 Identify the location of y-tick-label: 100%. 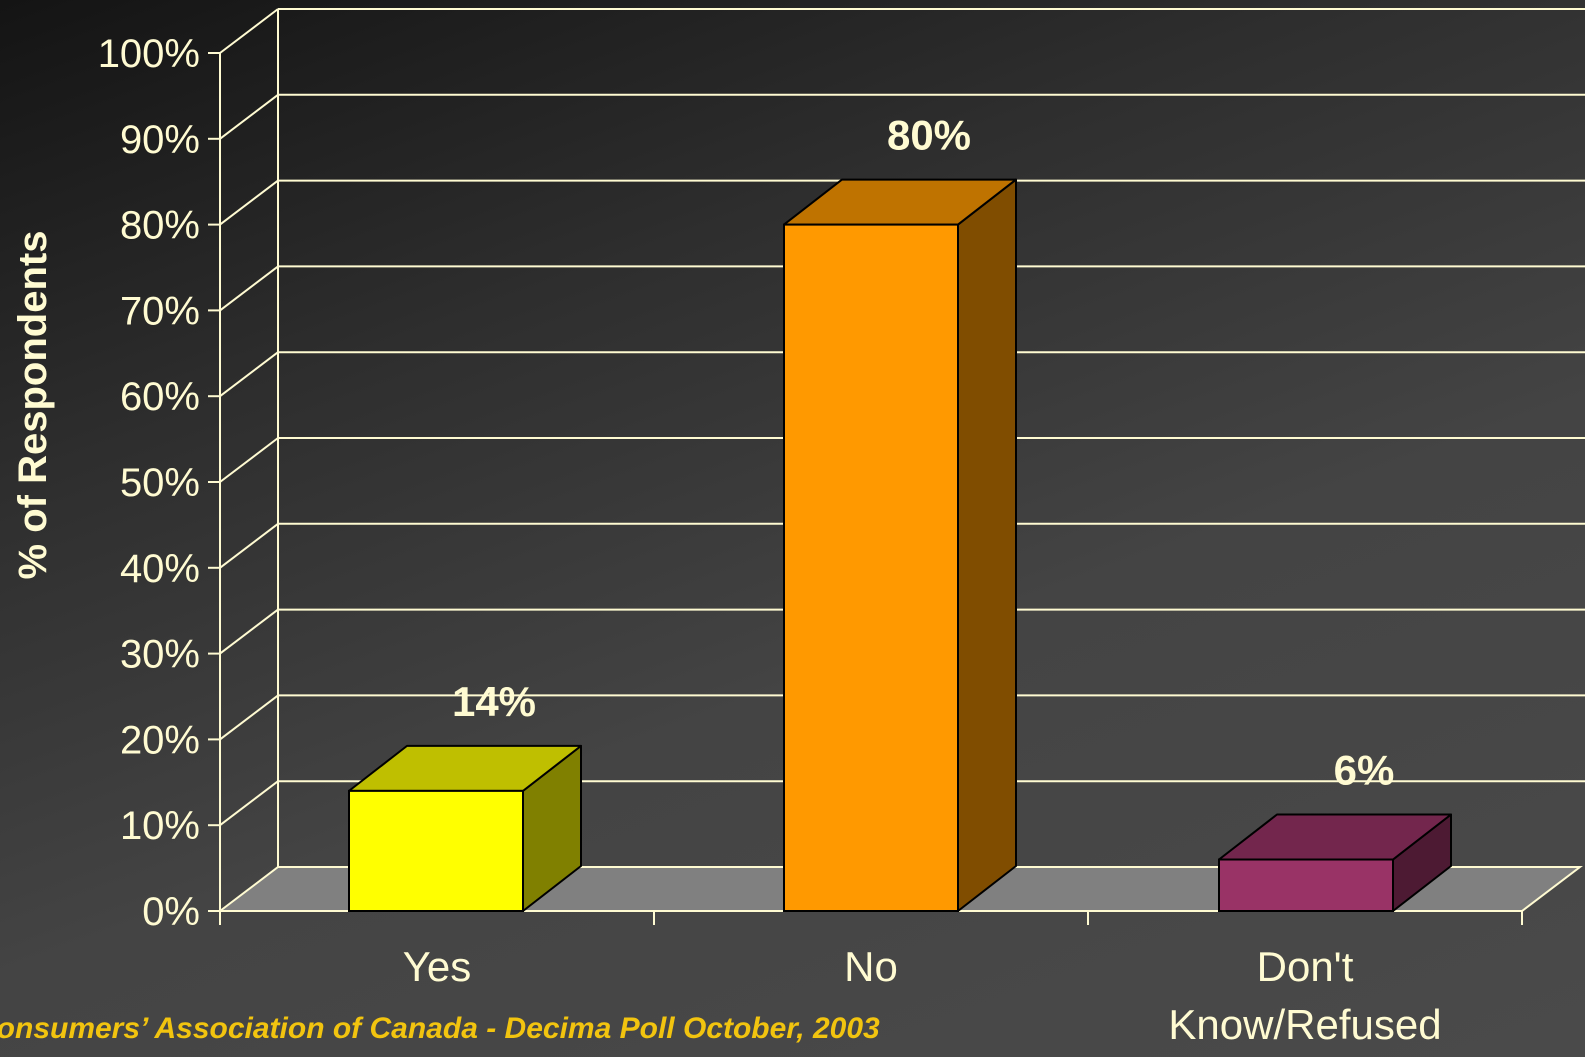
(149, 54).